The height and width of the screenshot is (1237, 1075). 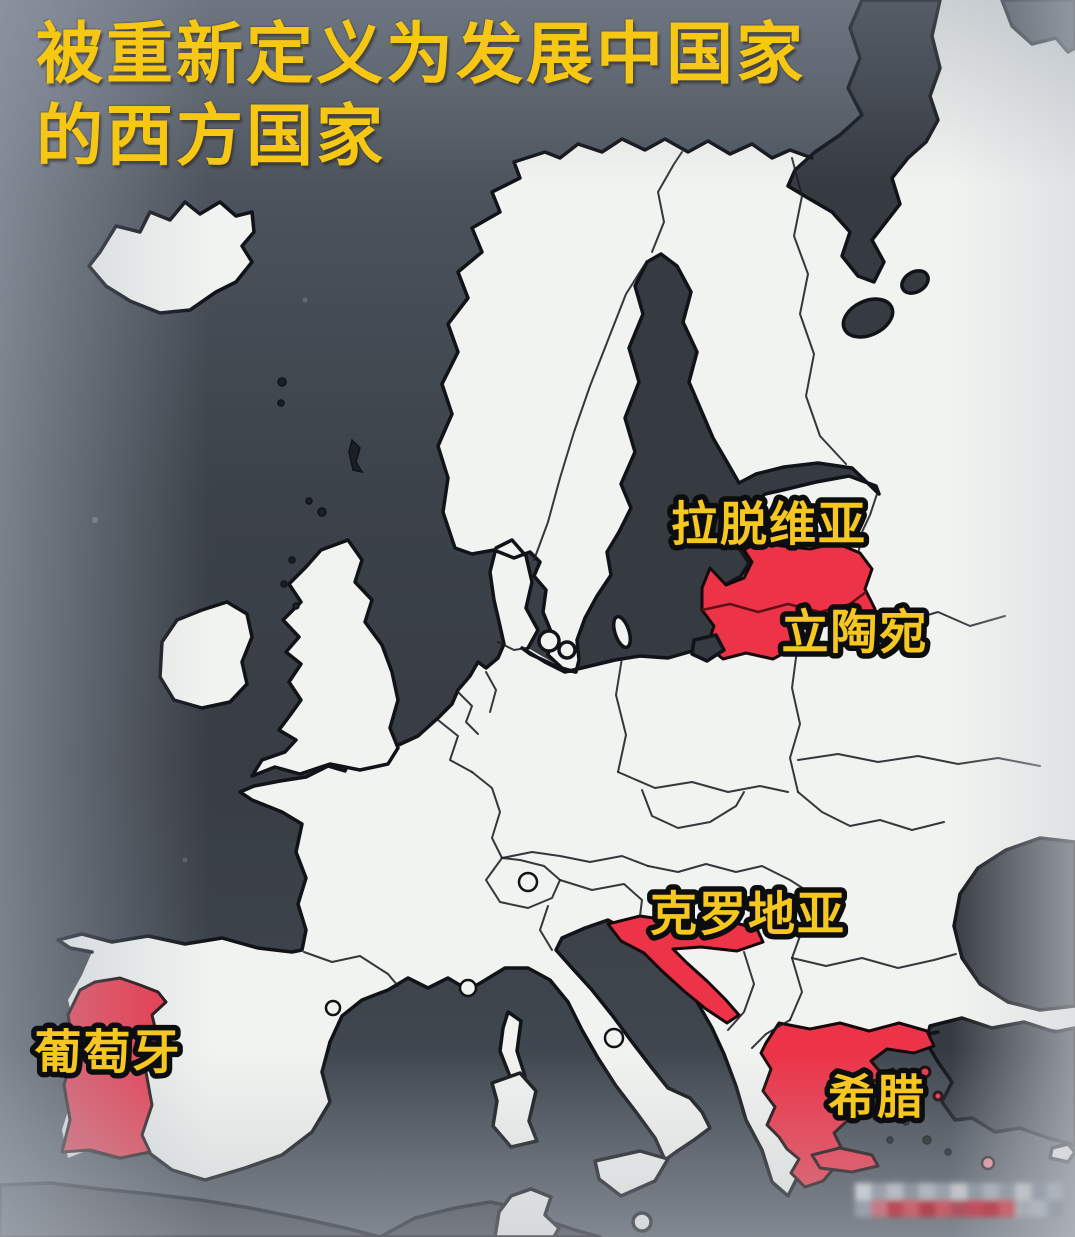 I want to click on island-great-britain, so click(x=325, y=658).